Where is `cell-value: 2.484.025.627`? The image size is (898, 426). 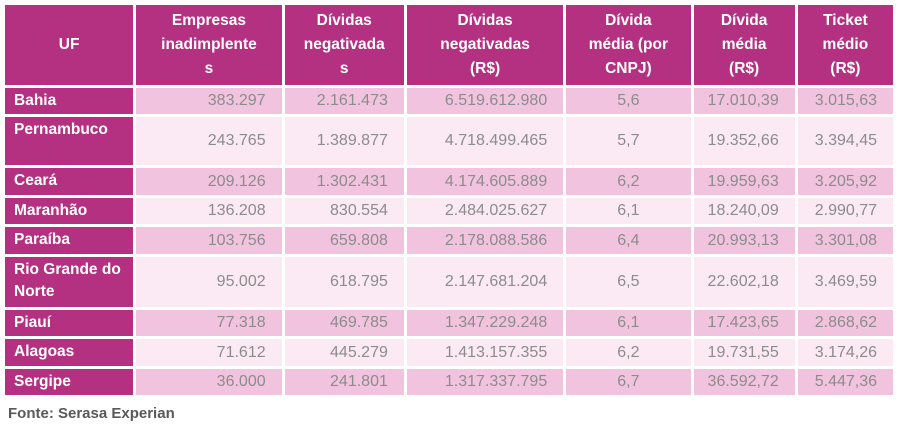 cell-value: 2.484.025.627 is located at coordinates (485, 211).